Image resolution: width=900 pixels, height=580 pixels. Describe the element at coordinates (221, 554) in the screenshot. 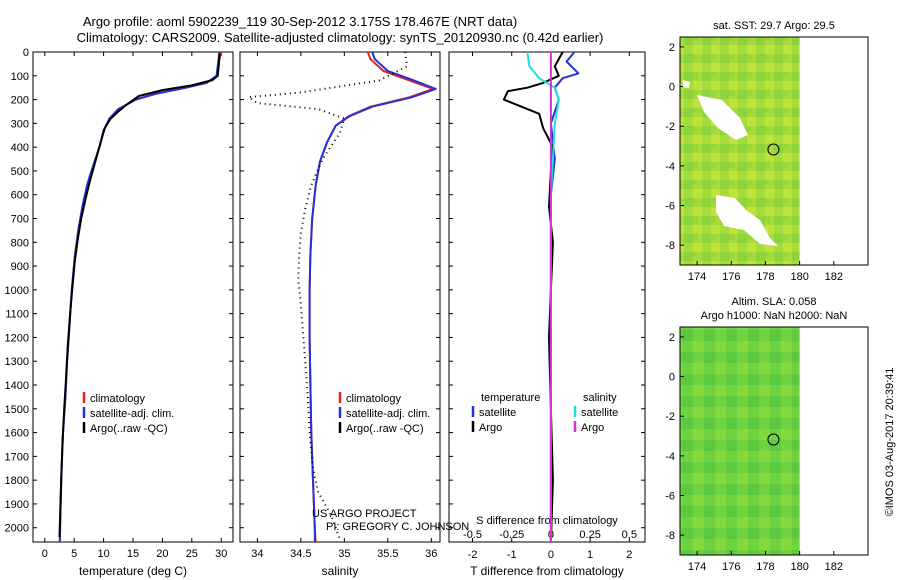

I see `temperature-xtick-label: 30` at that location.